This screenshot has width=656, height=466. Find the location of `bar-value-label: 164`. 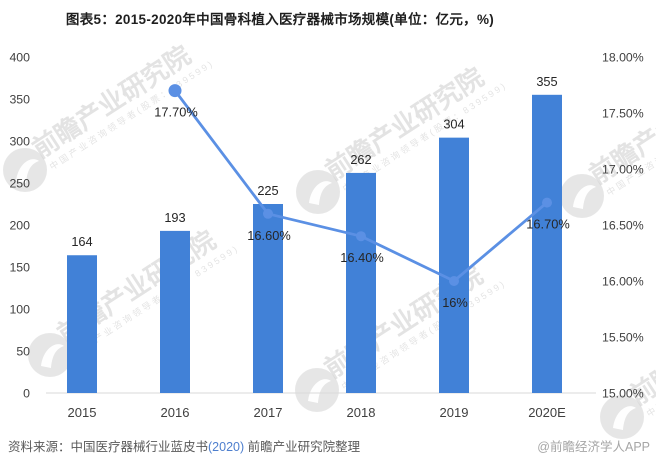

bar-value-label: 164 is located at coordinates (81, 241).